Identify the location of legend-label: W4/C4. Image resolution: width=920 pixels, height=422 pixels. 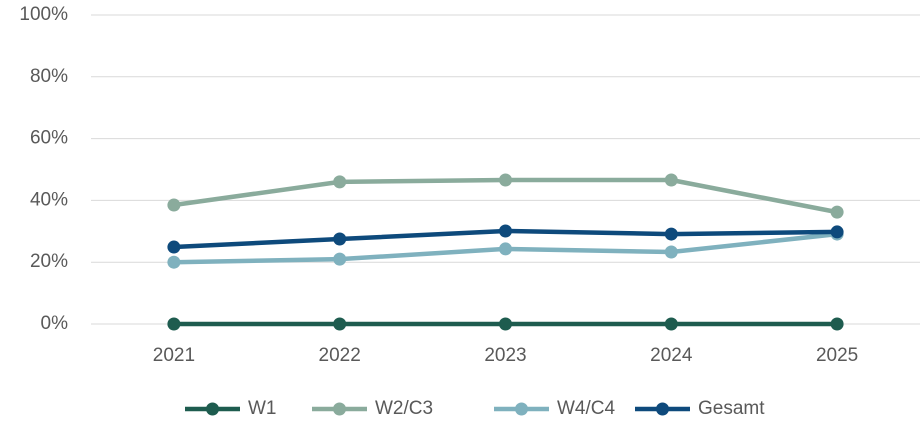
(586, 408).